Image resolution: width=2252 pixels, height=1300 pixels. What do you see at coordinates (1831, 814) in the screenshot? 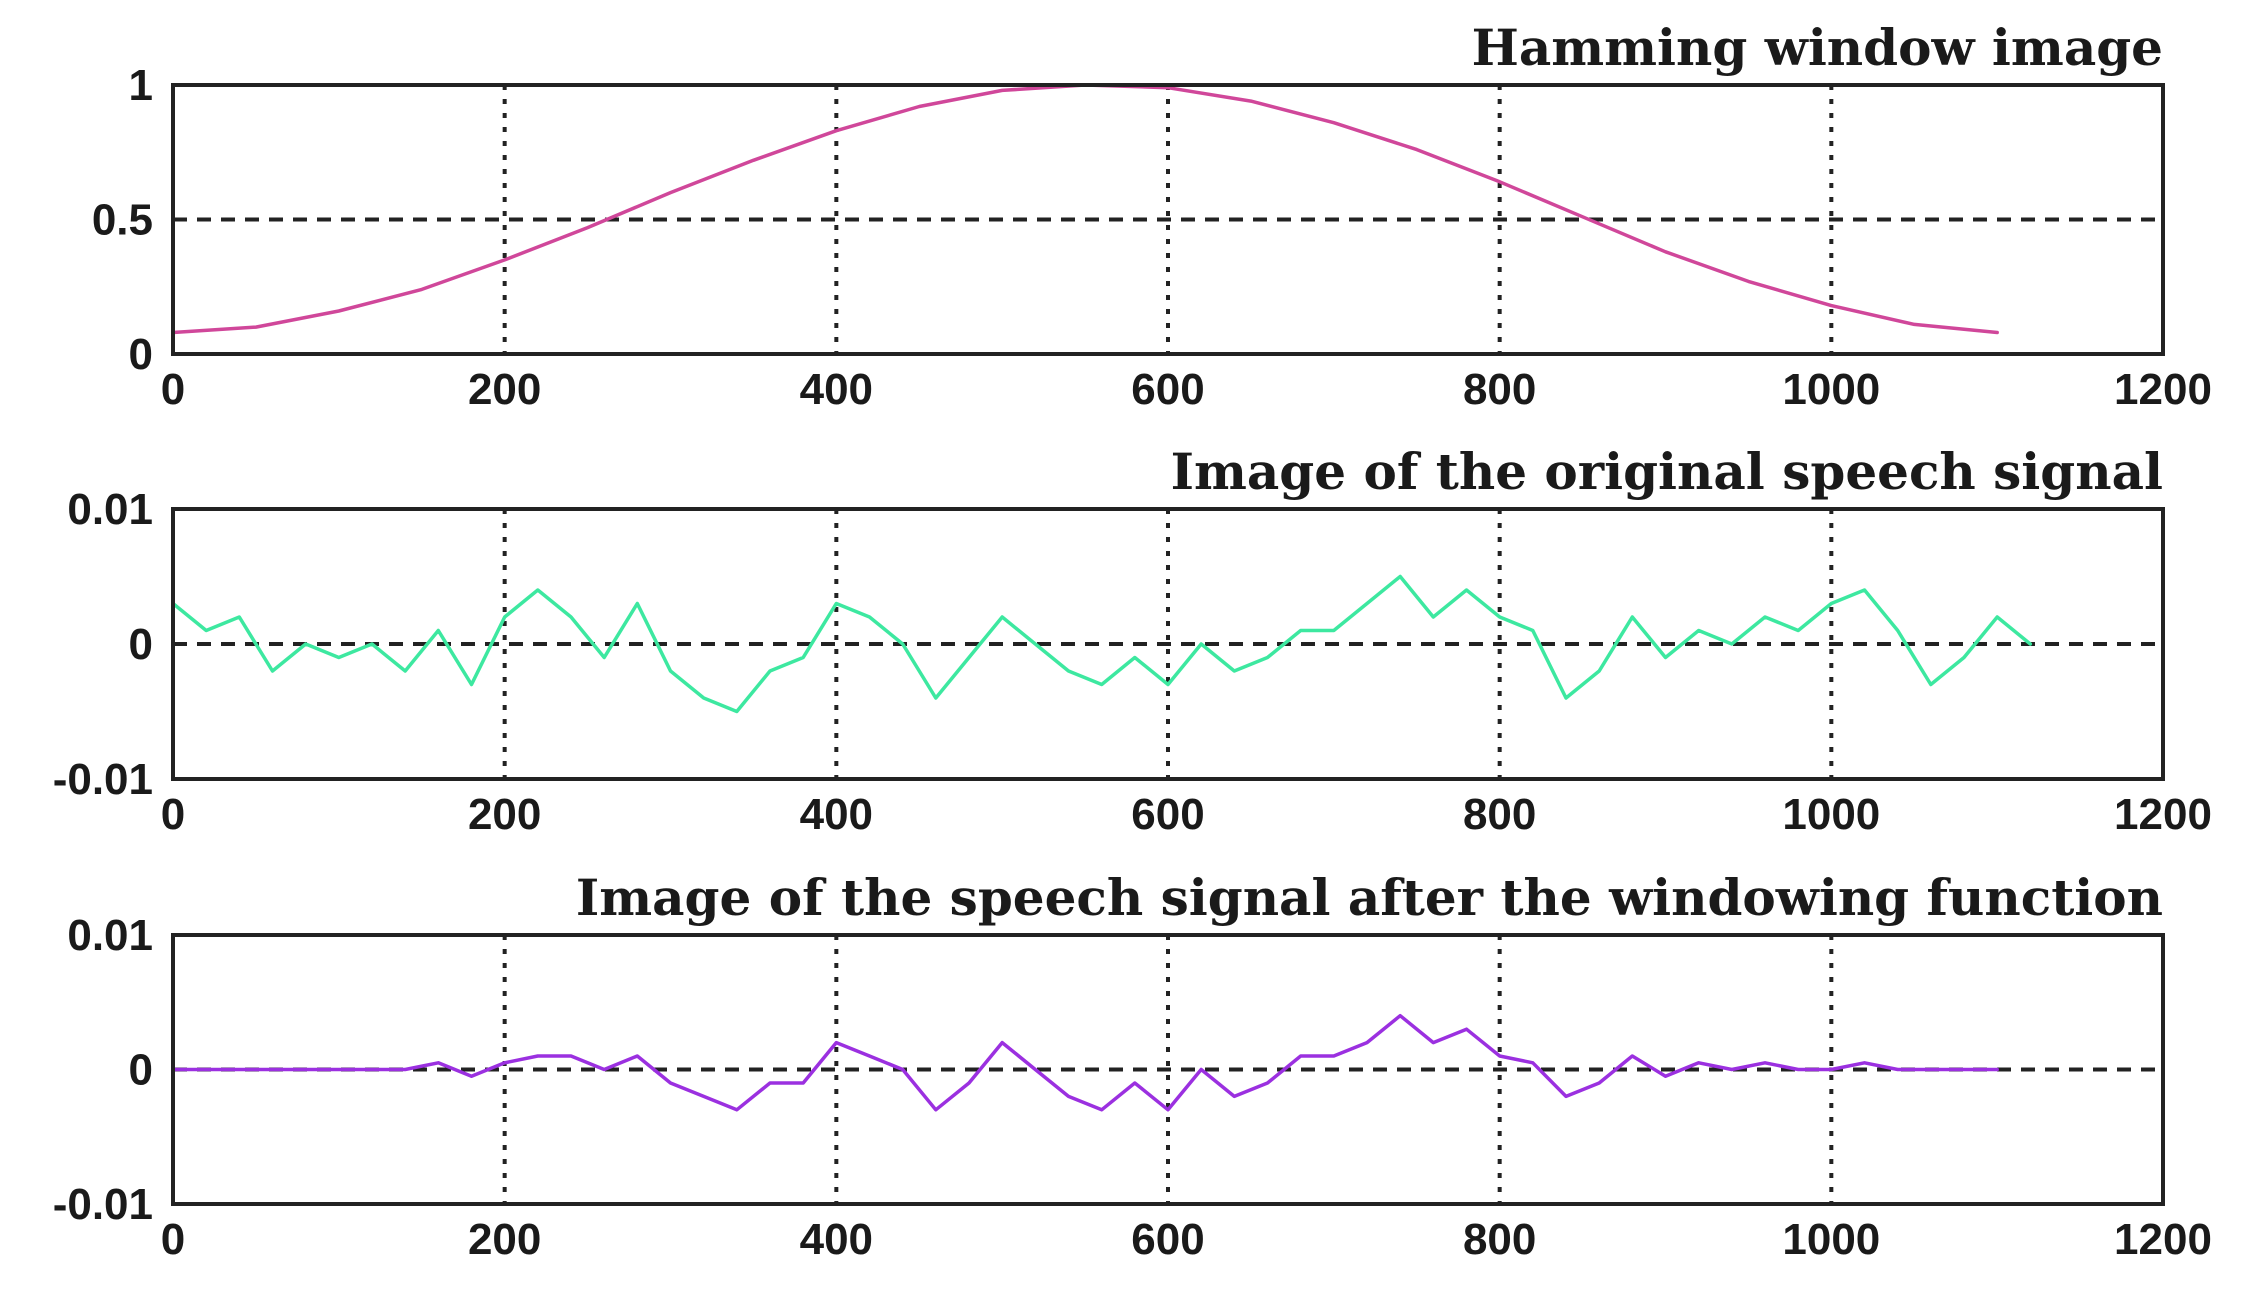
I see `chart2-x-tick-label-1000: 1000` at bounding box center [1831, 814].